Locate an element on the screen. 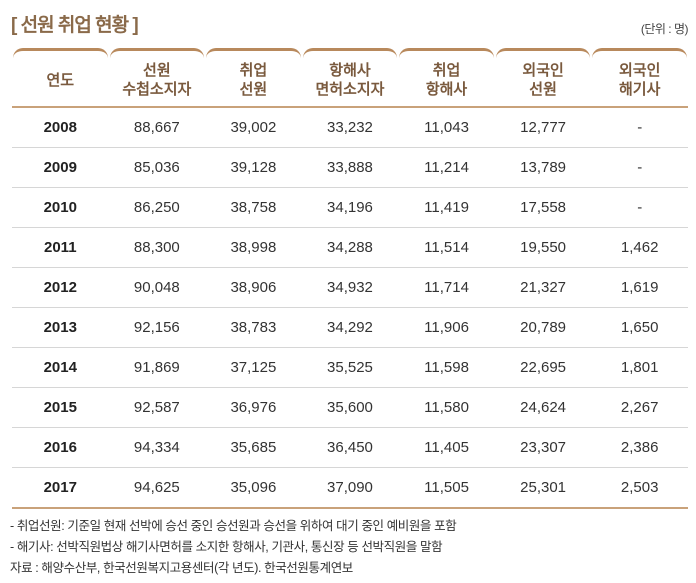 This screenshot has height=583, width=696. value-cell: 92,587 is located at coordinates (157, 407).